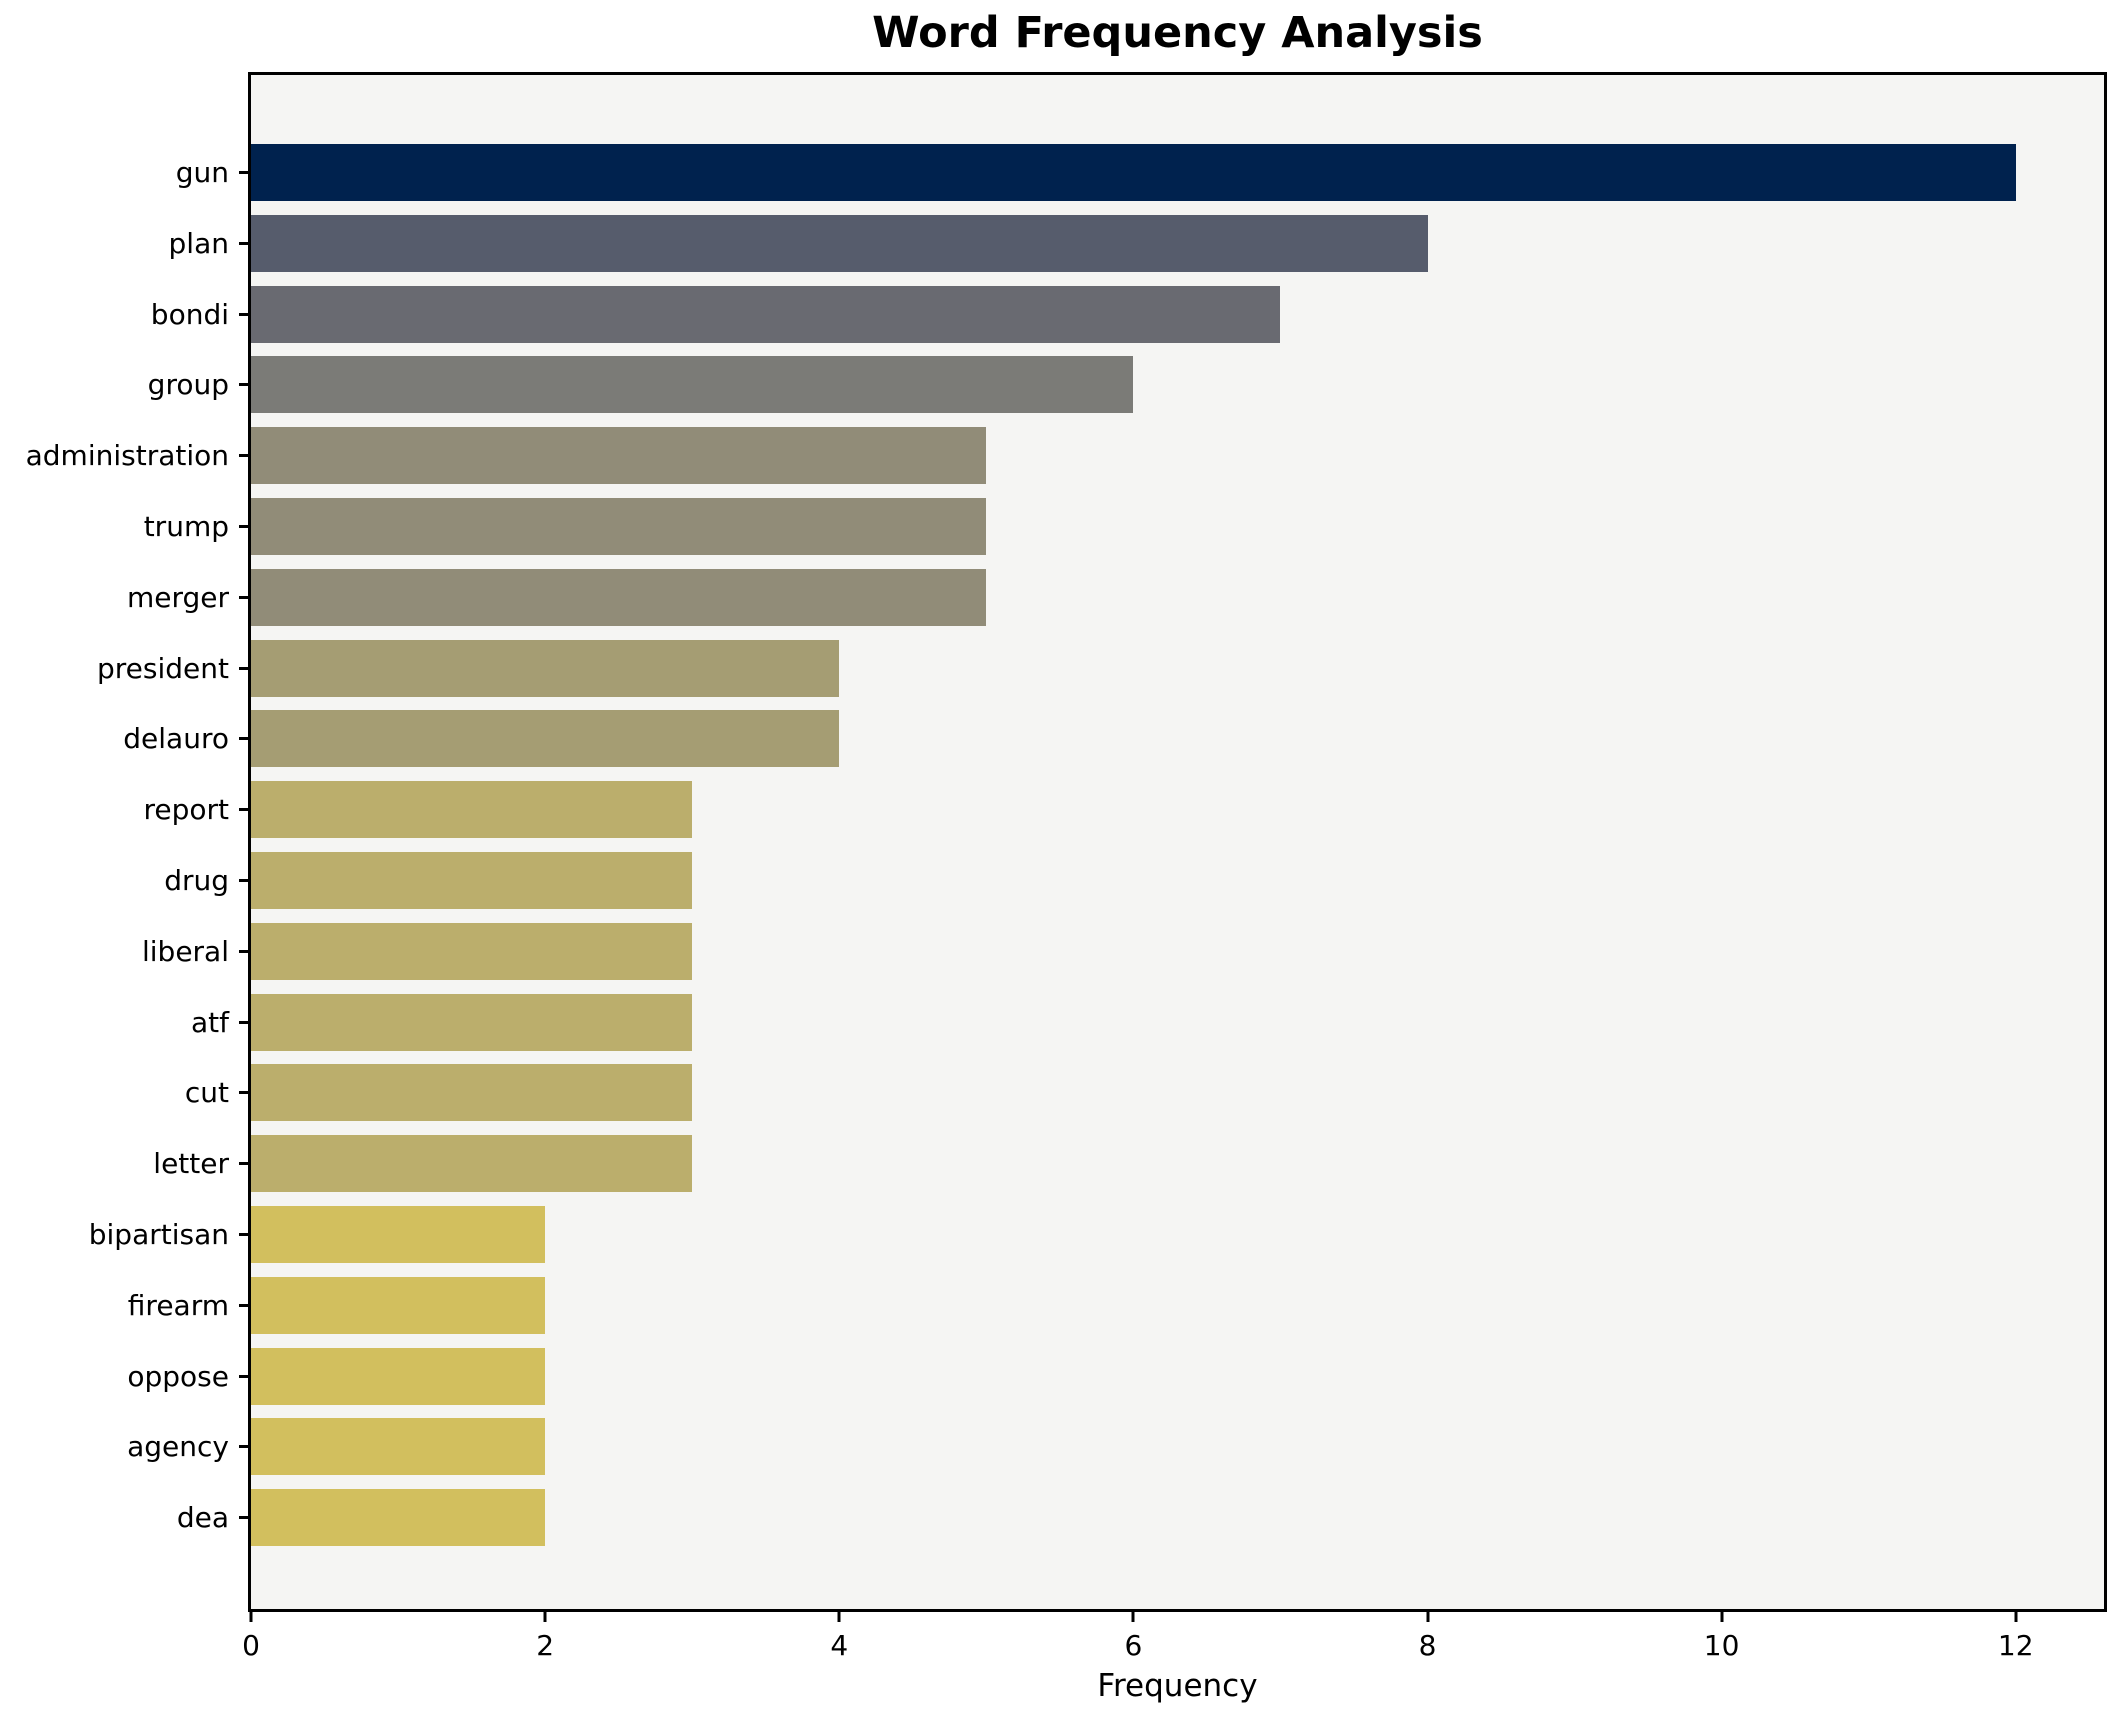 Image resolution: width=2126 pixels, height=1722 pixels. I want to click on bar-administration, so click(619, 456).